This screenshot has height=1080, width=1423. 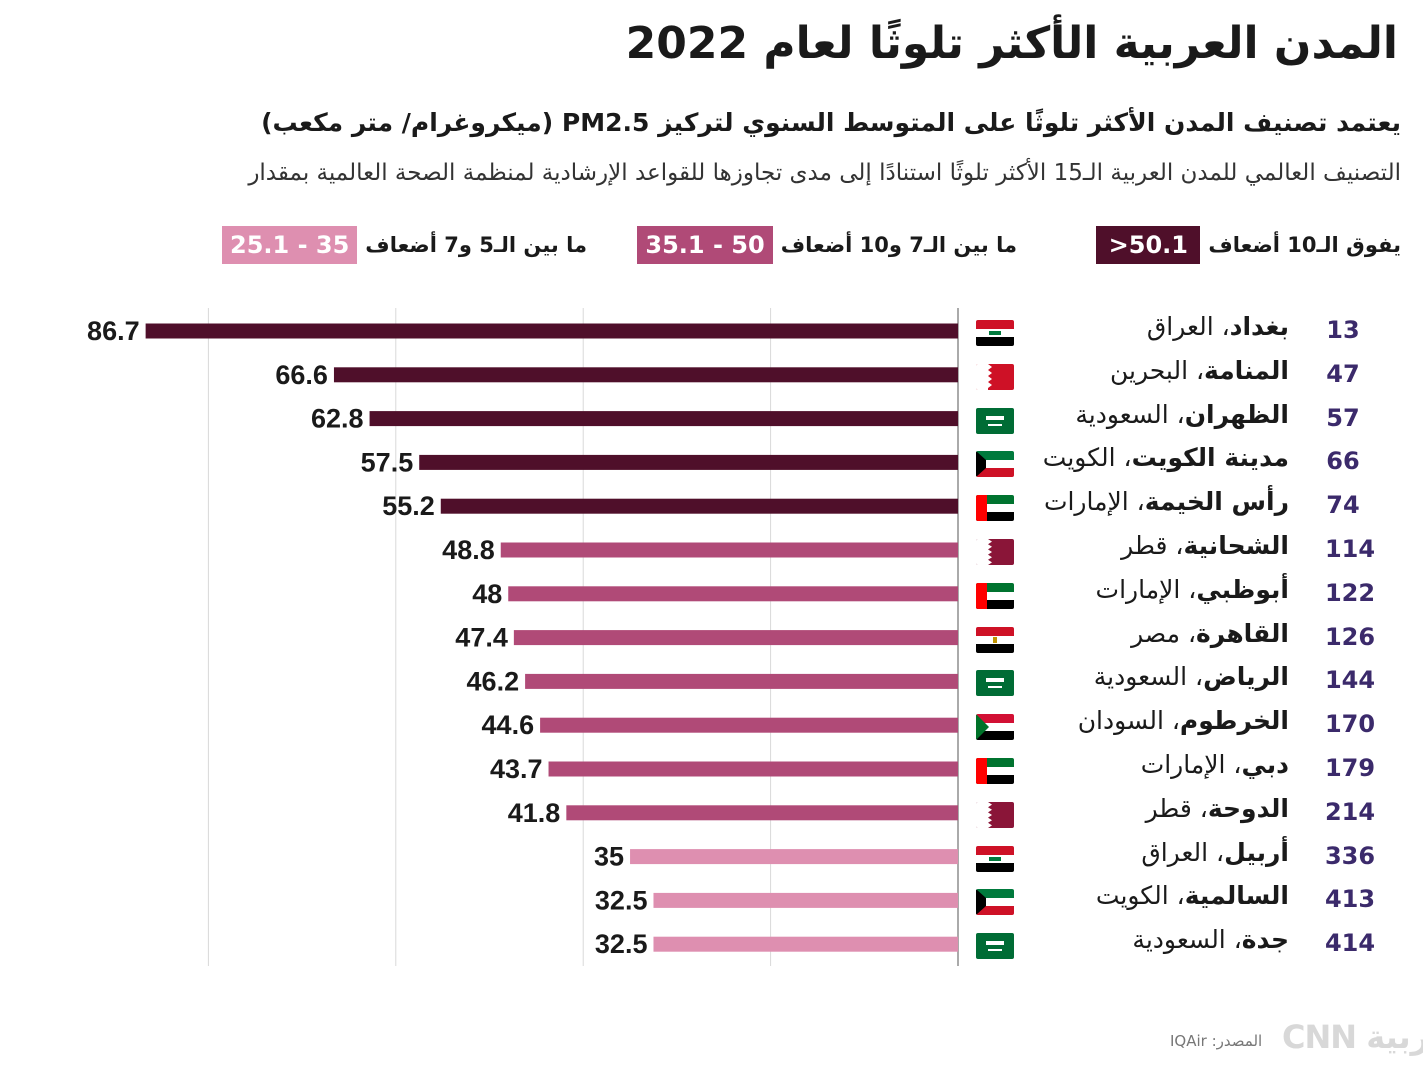 What do you see at coordinates (1149, 370) in the screenshot?
I see `country-name: البحرين` at bounding box center [1149, 370].